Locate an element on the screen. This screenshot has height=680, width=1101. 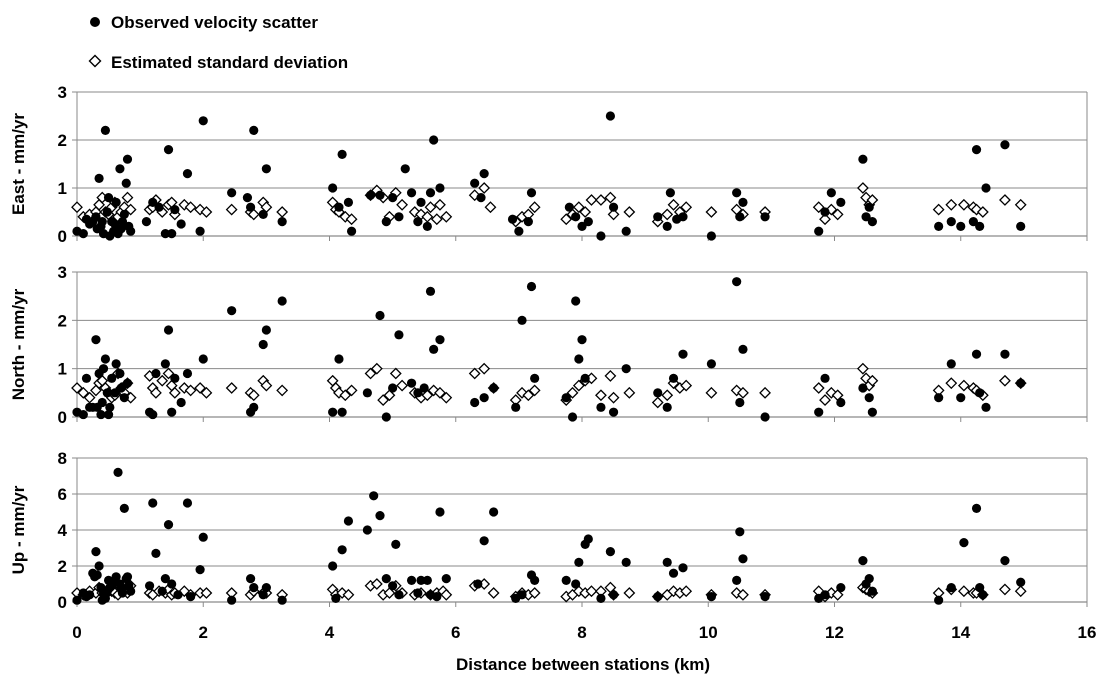
y-tick-label: 0 is located at coordinates (62, 417).